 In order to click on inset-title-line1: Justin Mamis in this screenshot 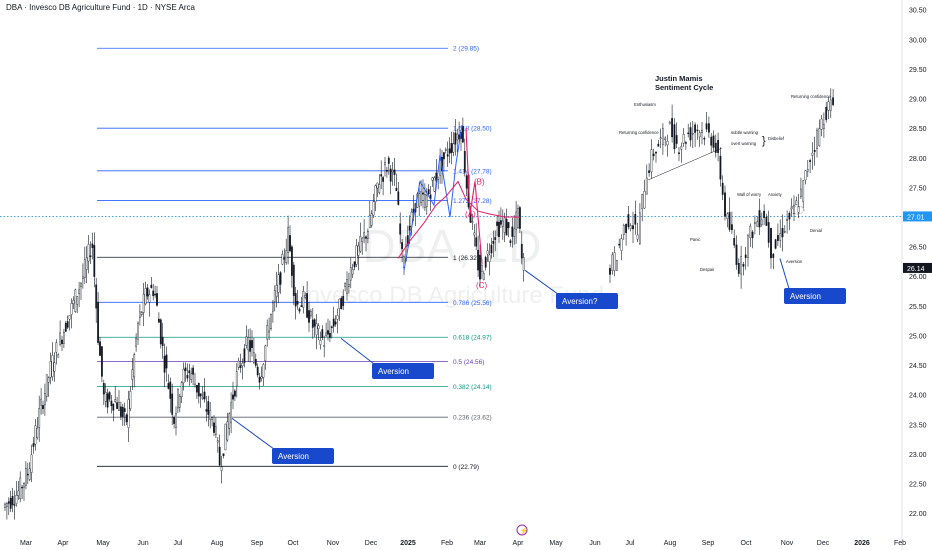, I will do `click(679, 78)`.